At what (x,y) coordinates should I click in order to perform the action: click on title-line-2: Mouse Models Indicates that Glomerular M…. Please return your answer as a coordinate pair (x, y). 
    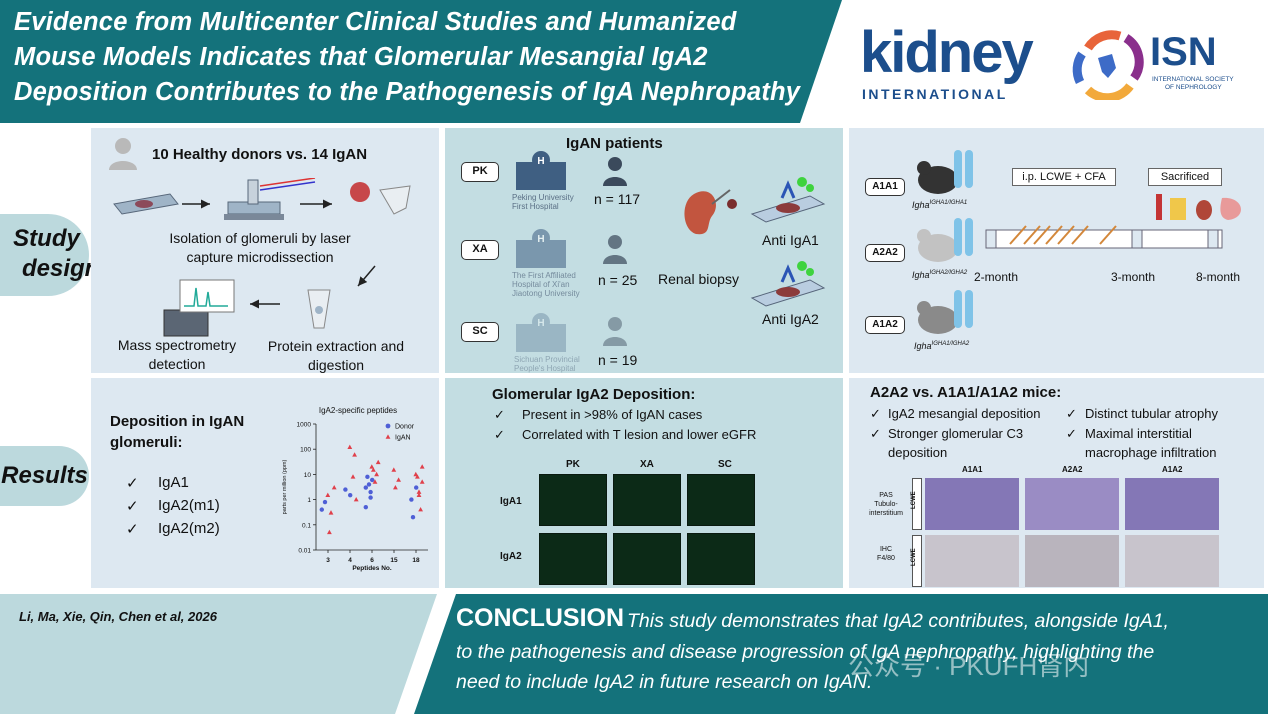
    Looking at the image, I should click on (361, 57).